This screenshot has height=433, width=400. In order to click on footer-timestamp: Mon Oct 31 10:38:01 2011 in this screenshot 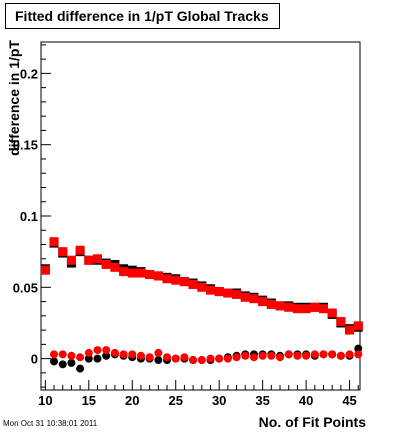, I will do `click(50, 423)`.